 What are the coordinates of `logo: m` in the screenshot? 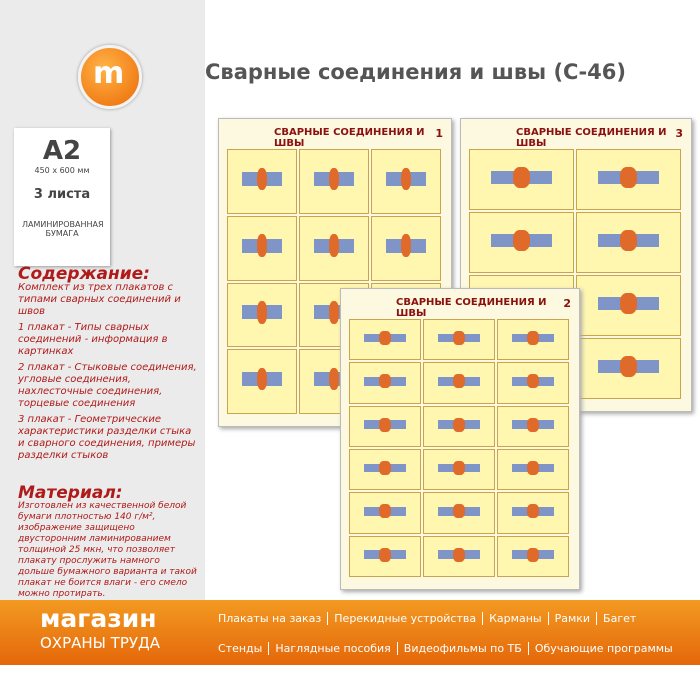 It's located at (110, 77).